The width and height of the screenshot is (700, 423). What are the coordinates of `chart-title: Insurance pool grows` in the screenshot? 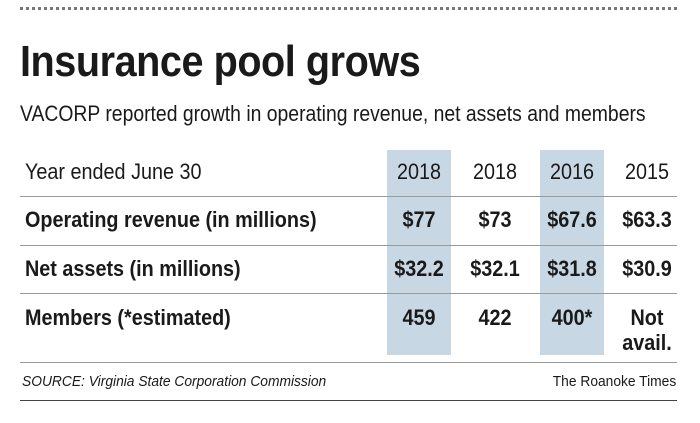 It's located at (220, 61).